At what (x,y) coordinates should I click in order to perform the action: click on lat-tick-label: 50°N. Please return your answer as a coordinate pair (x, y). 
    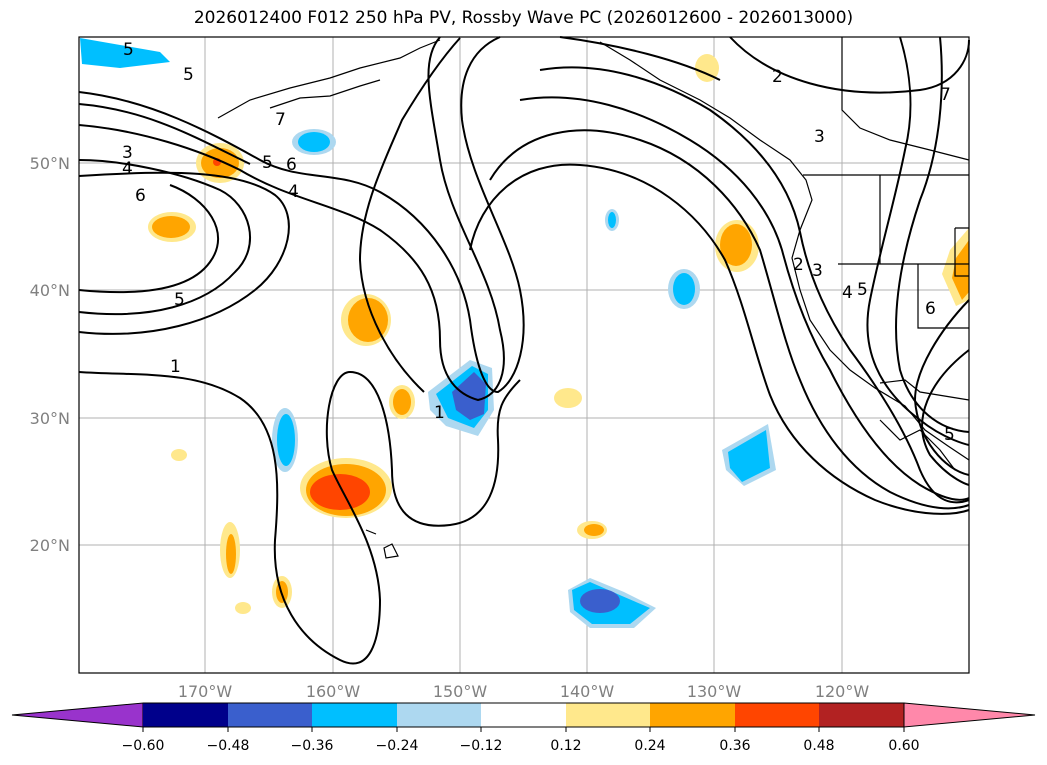
    Looking at the image, I should click on (50, 163).